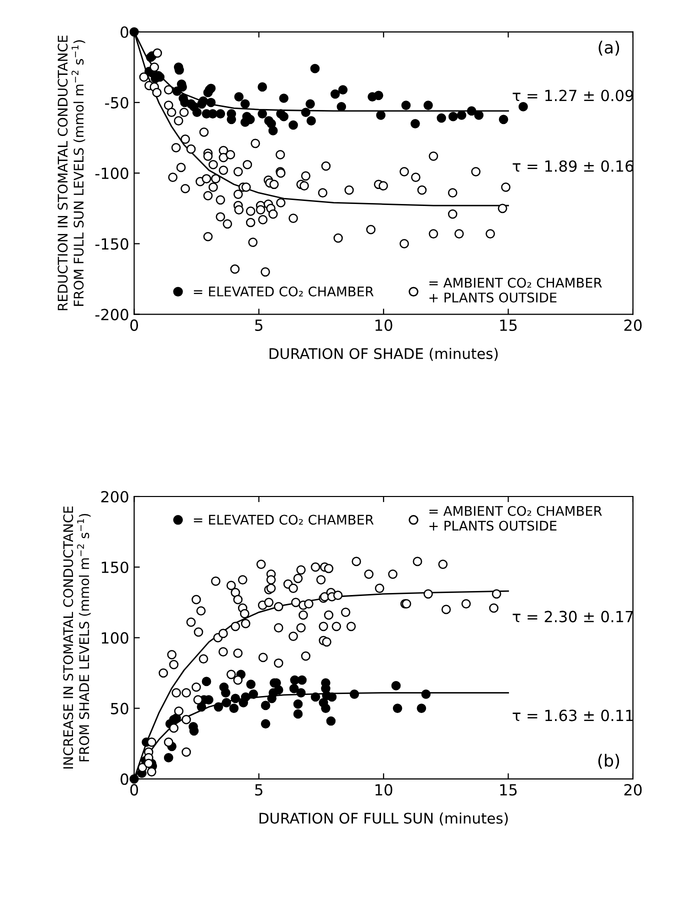  Describe the element at coordinates (72, 173) in the screenshot. I see `y-axis-title: REDUCTION IN STOMATAL CONDUCTANCE FROM FULL SUN LEVELS (mmol m$^{−2}$ s$^{−1}$)` at that location.